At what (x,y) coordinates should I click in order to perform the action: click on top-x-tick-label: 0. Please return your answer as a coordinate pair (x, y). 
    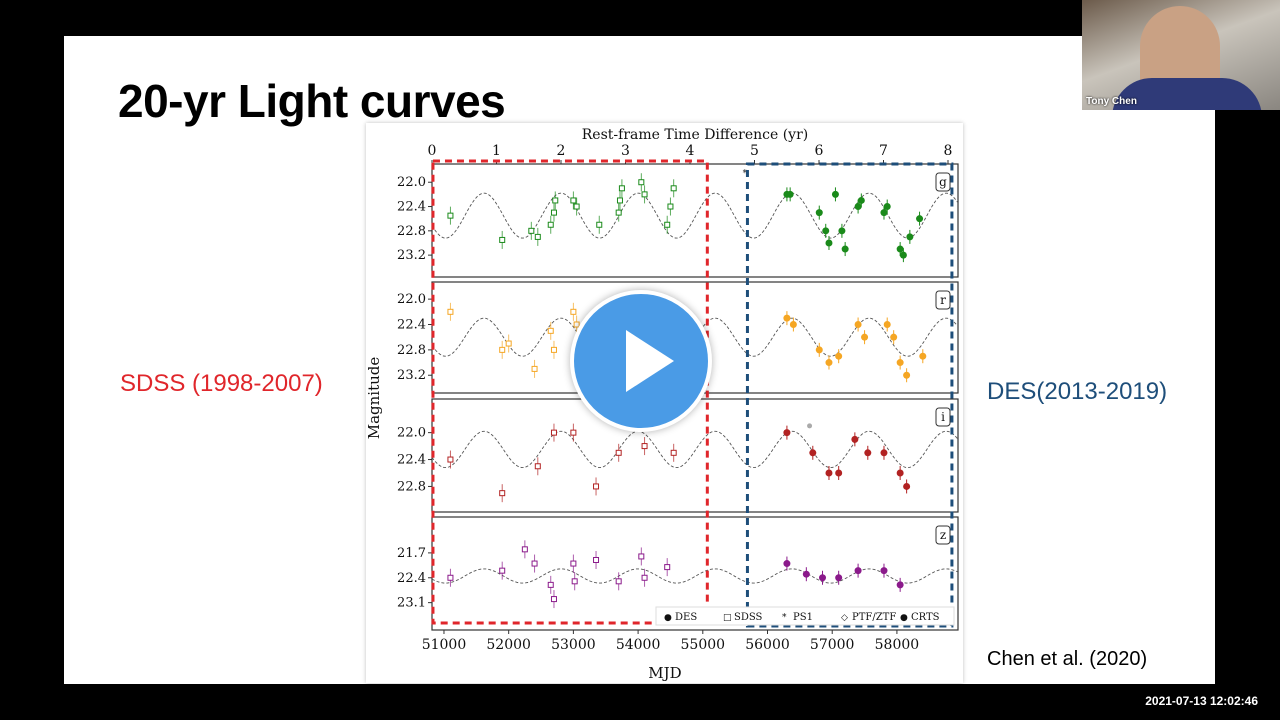
    Looking at the image, I should click on (432, 151).